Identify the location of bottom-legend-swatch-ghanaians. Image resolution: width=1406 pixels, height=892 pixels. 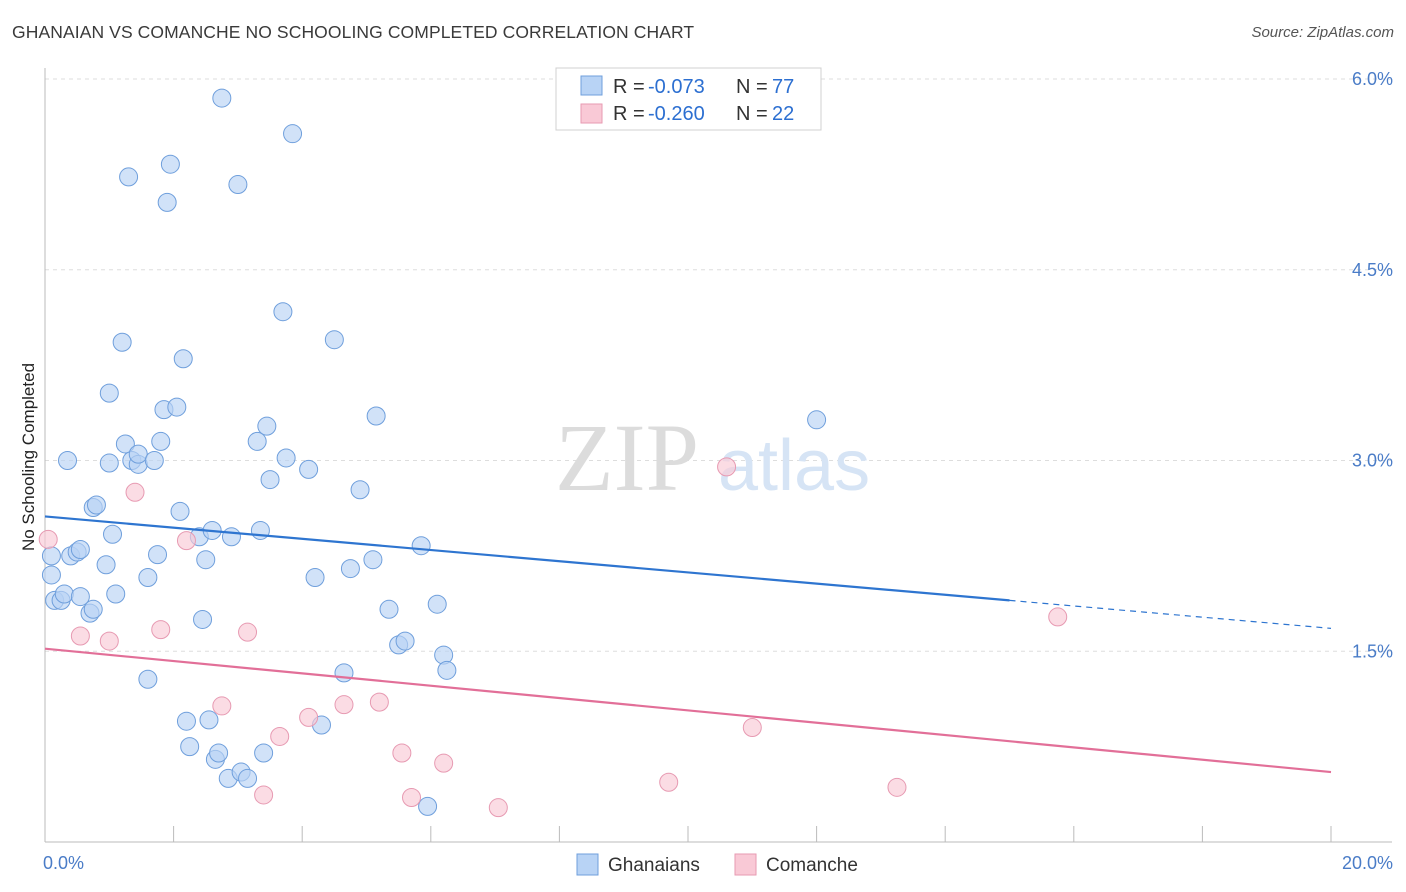
(587, 864).